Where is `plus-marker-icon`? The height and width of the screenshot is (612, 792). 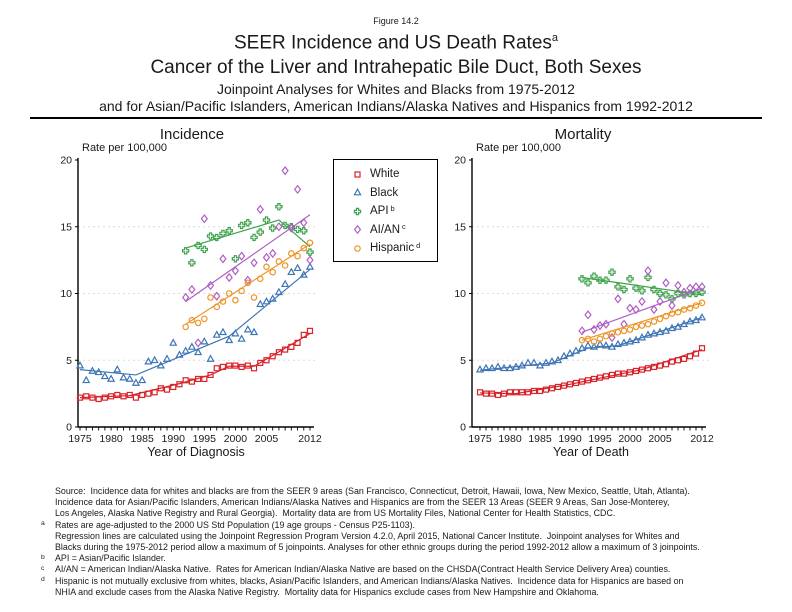
plus-marker-icon is located at coordinates (357, 211).